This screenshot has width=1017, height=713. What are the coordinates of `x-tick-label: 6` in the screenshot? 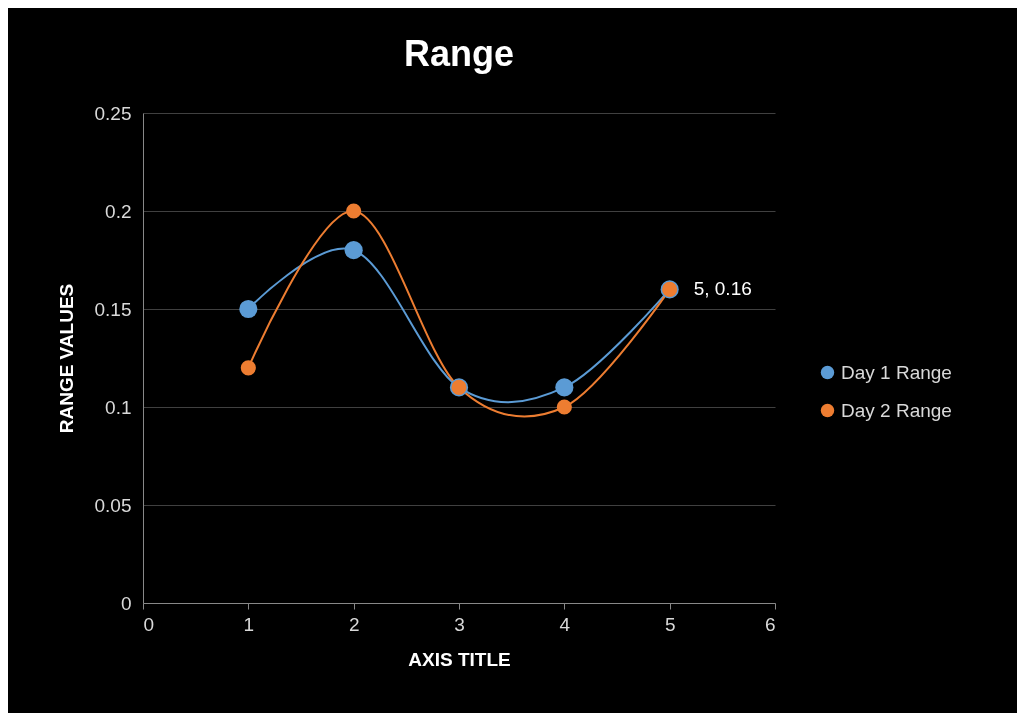 It's located at (770, 624).